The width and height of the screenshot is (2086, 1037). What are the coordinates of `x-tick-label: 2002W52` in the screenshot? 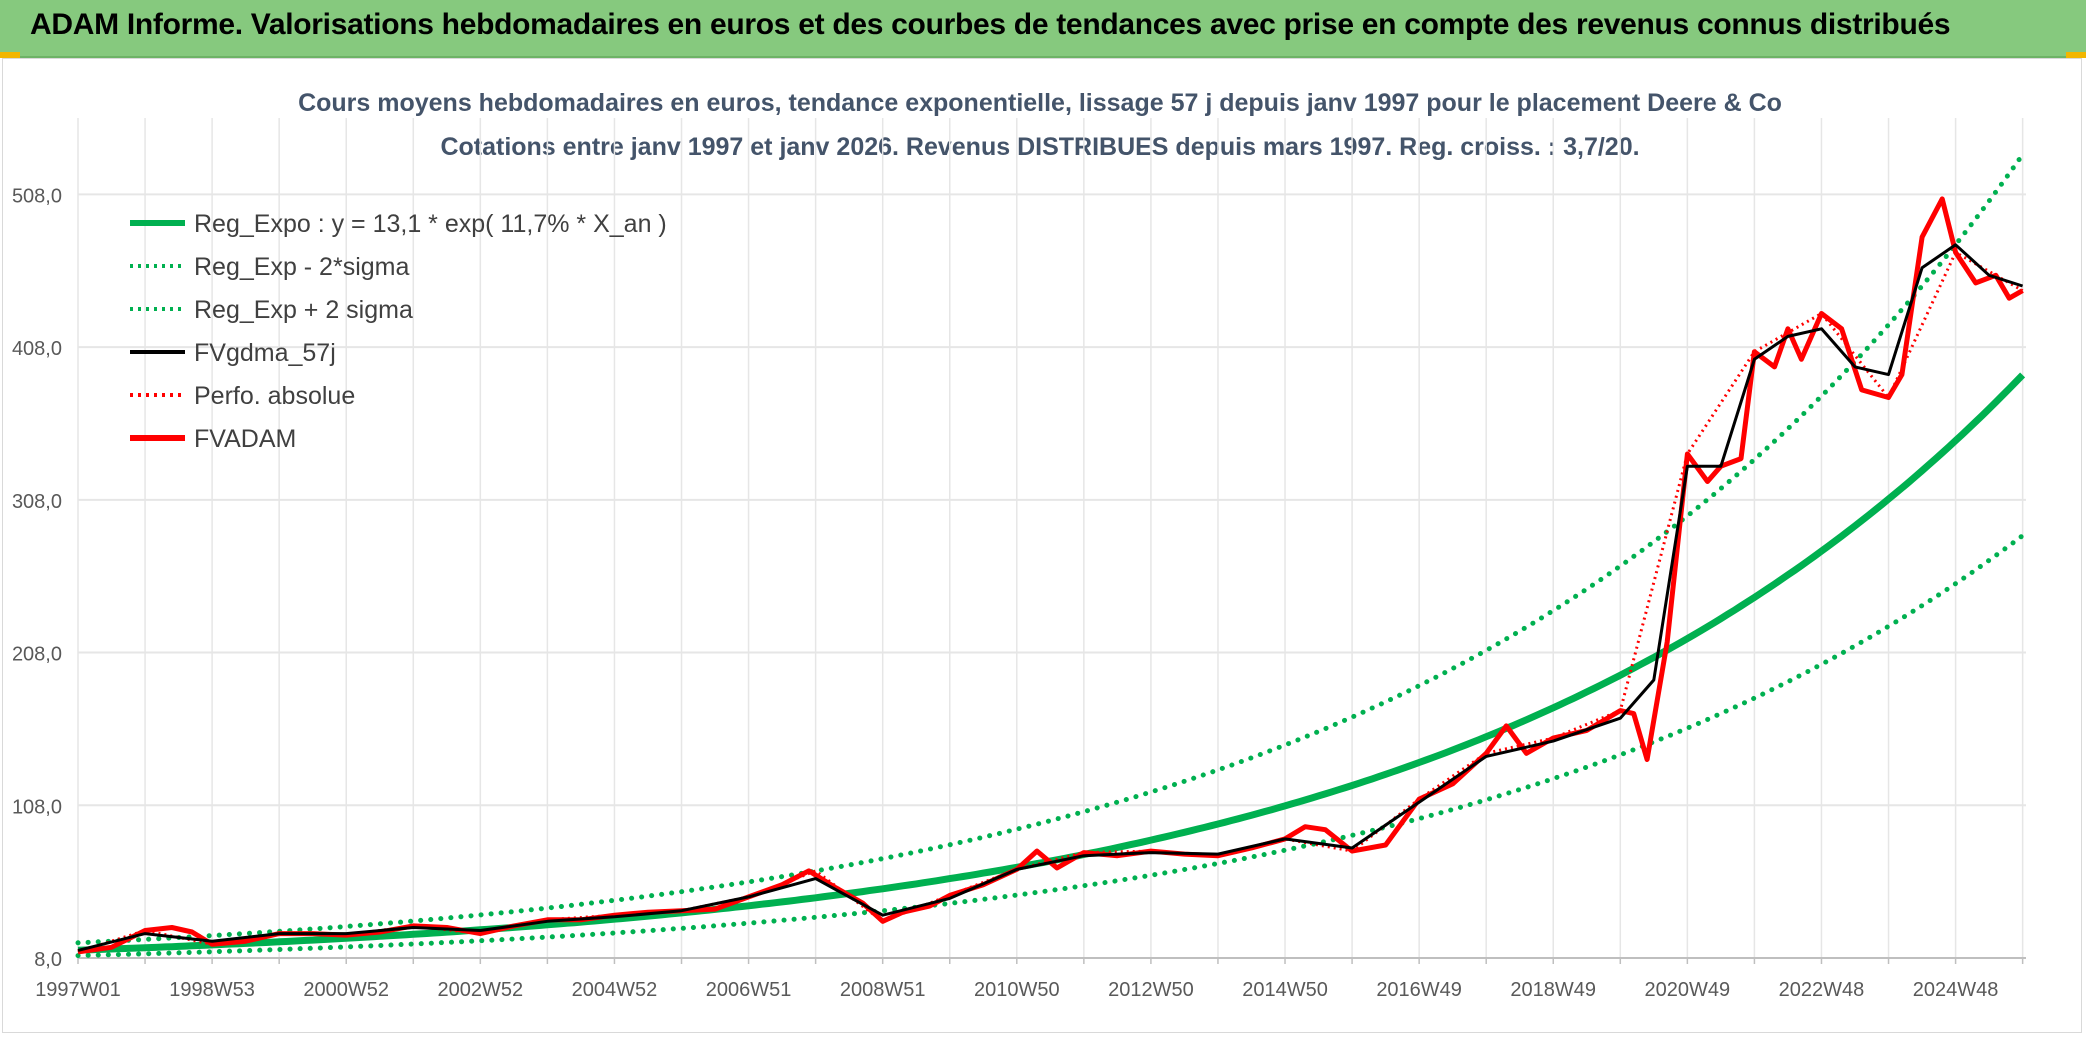 It's located at (481, 990).